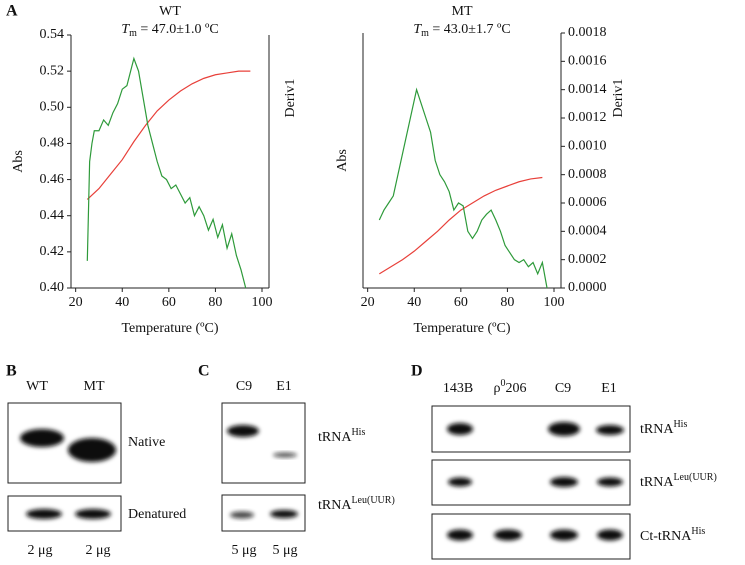 The image size is (745, 565). What do you see at coordinates (52, 179) in the screenshot?
I see `y-tick-label: 0.46` at bounding box center [52, 179].